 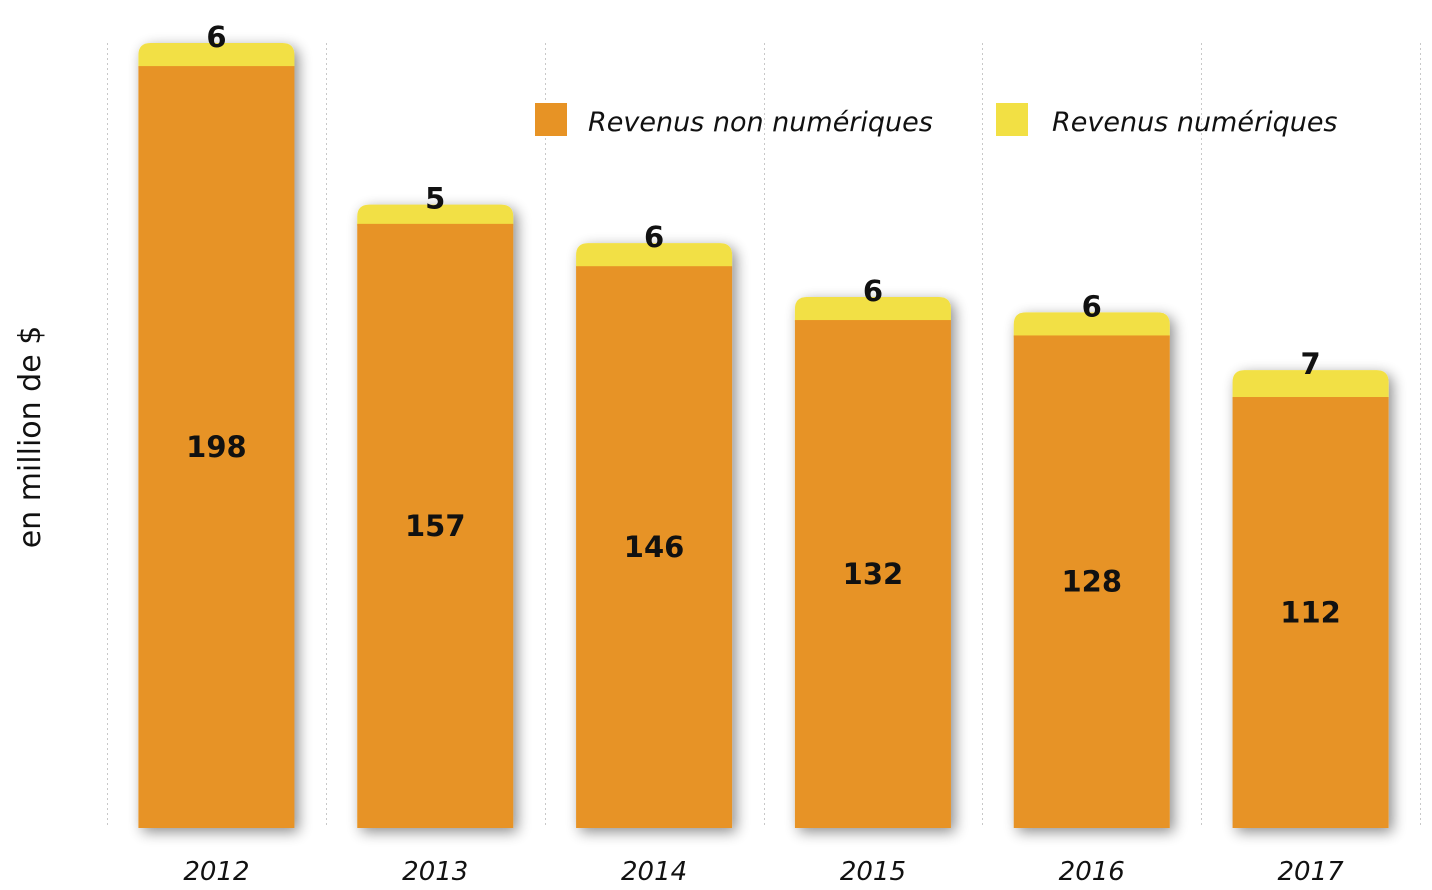 I want to click on bar-segment-non-numeriques-2015, so click(x=872, y=574).